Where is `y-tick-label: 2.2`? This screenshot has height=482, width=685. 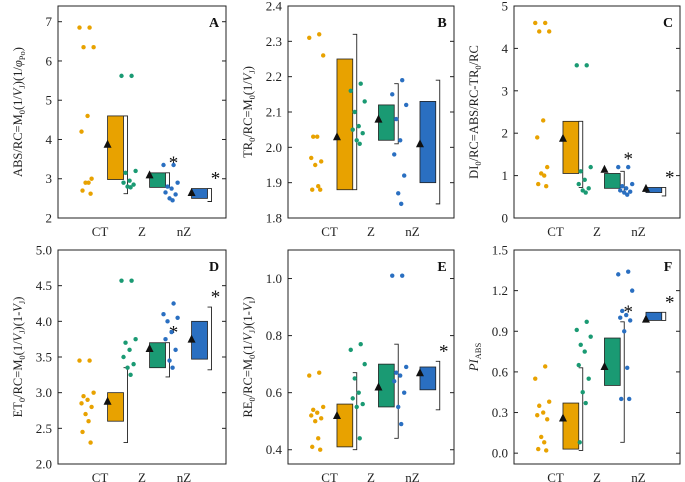 y-tick-label: 2.2 is located at coordinates (274, 76).